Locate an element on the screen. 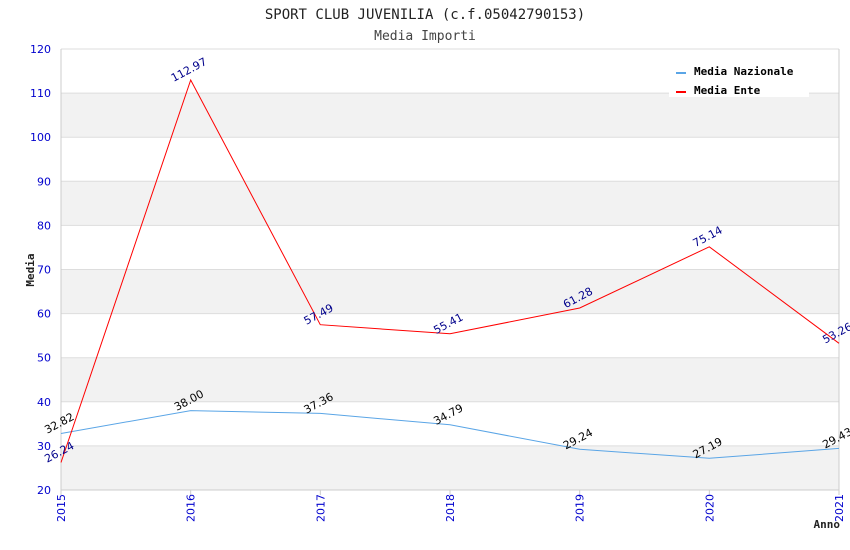 Image resolution: width=850 pixels, height=550 pixels. legend-label-media-ente: Media Ente is located at coordinates (727, 90).